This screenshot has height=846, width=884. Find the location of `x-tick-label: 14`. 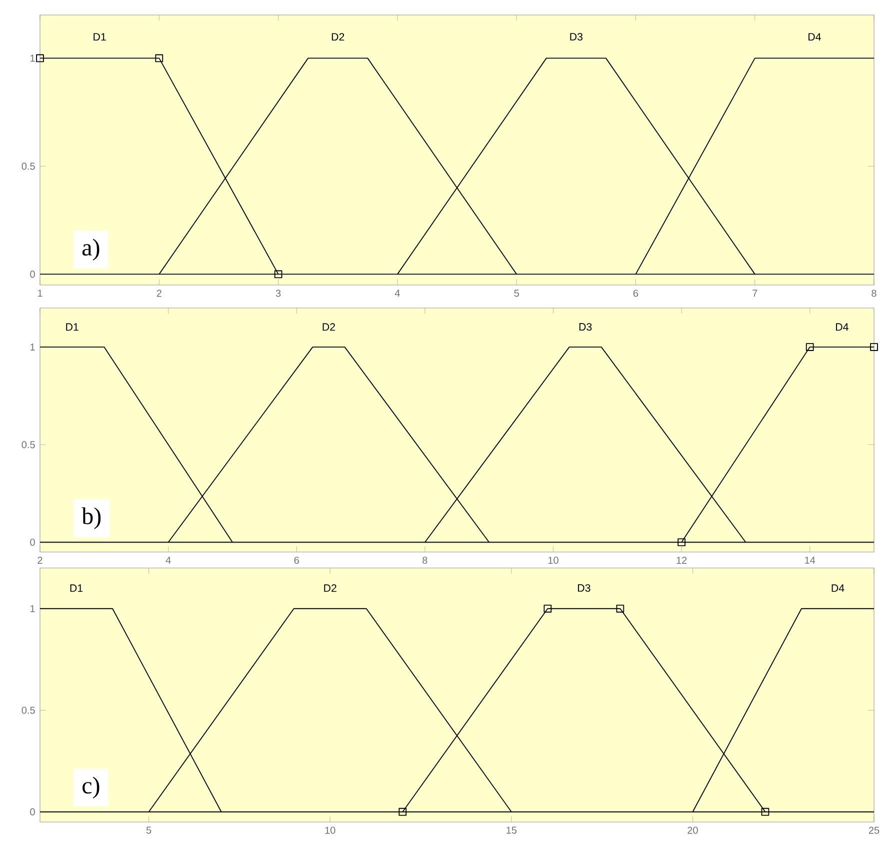

x-tick-label: 14 is located at coordinates (810, 560).